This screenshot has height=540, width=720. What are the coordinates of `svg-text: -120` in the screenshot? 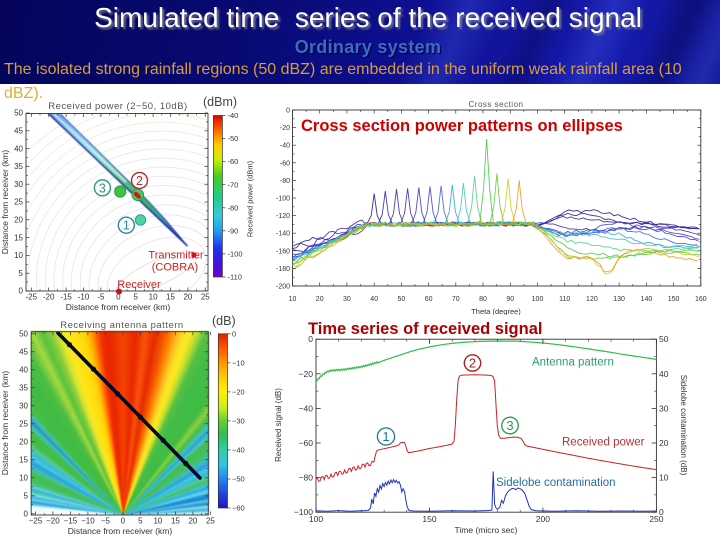 It's located at (283, 216).